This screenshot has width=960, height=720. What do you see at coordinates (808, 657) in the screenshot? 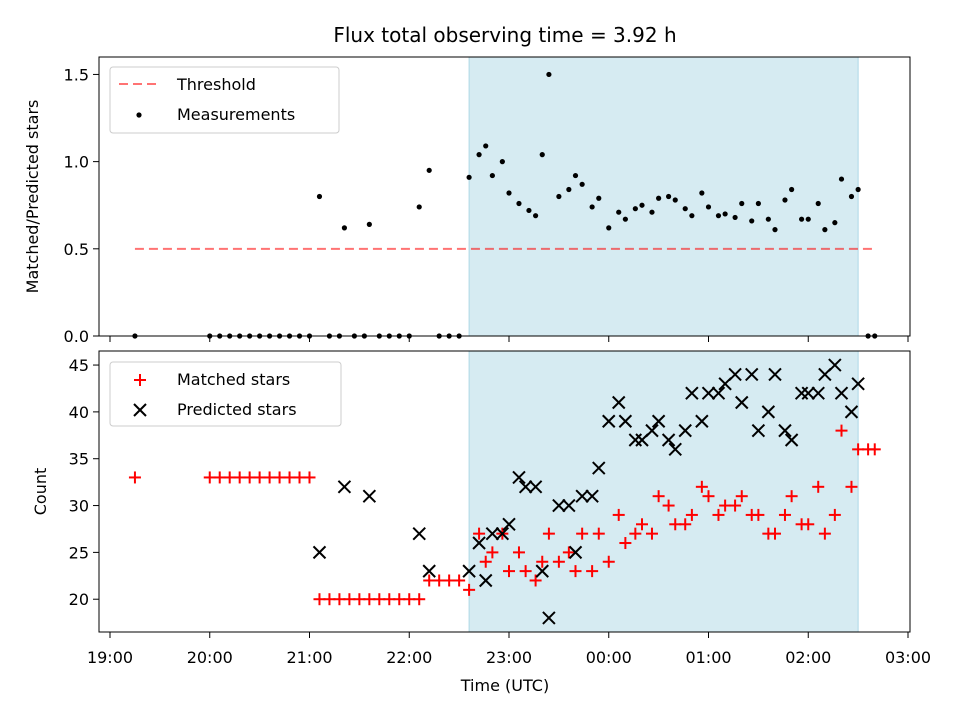
I see `x-tick-label: 02:00` at bounding box center [808, 657].